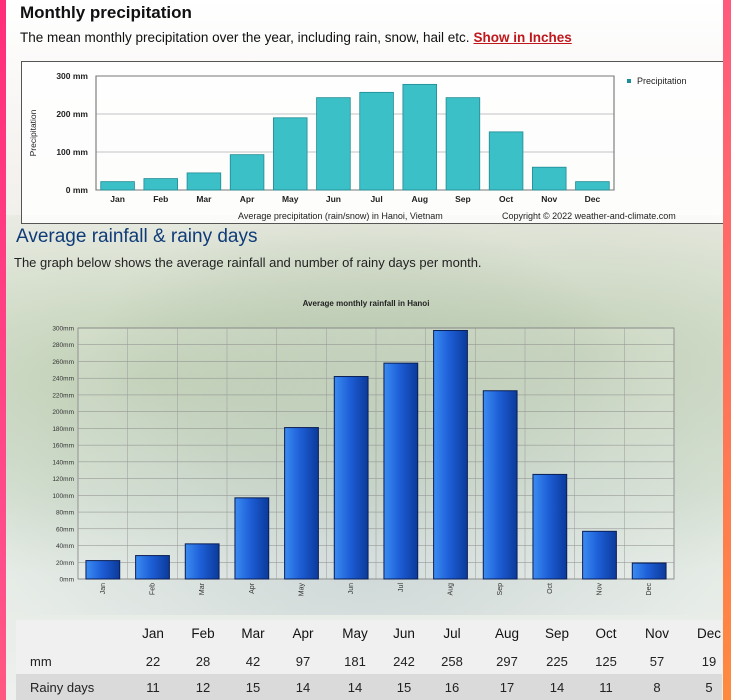 The height and width of the screenshot is (700, 731). Describe the element at coordinates (369, 639) in the screenshot. I see `table-header-row: Jan Feb Mar Apr May Jun Jul Aug Sep Oct Nov Dec` at that location.